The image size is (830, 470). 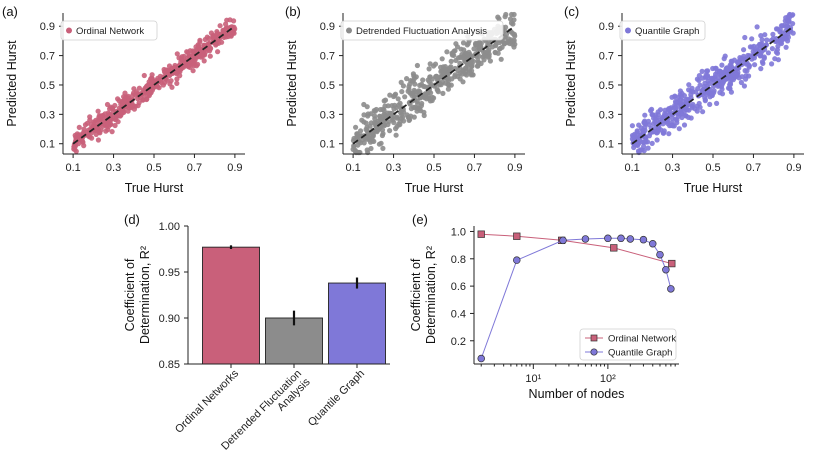 I want to click on y-tick-label: 0.9, so click(x=327, y=27).